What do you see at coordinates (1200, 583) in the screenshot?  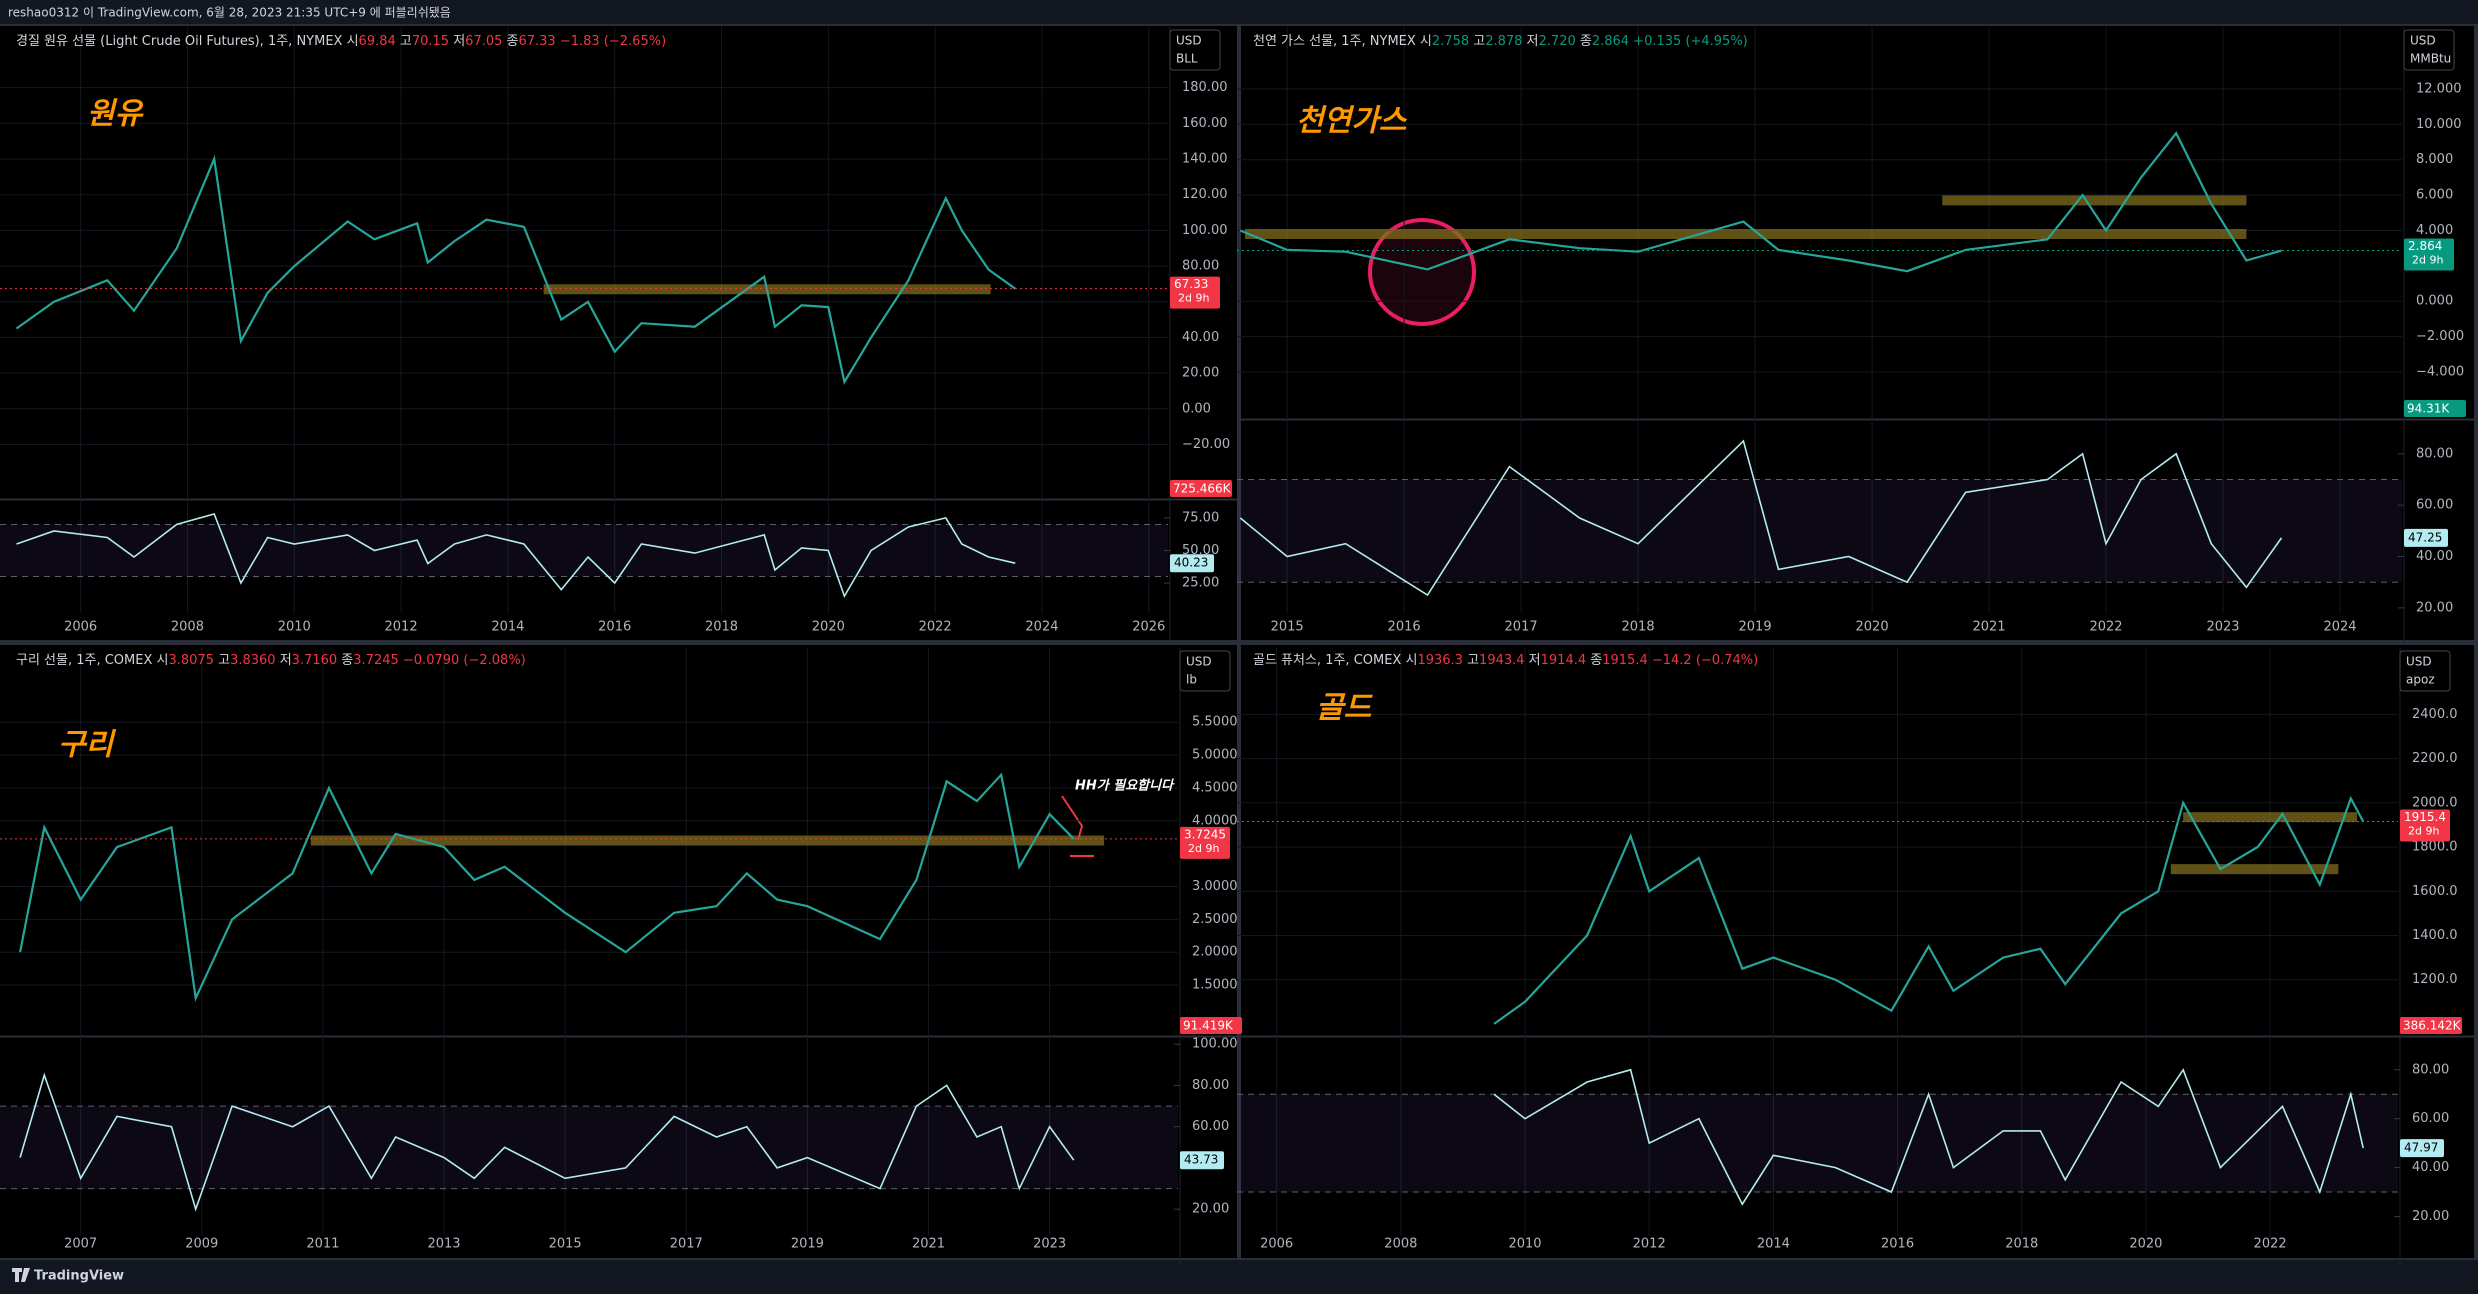 I see `rsi-tick-label: 25.00` at bounding box center [1200, 583].